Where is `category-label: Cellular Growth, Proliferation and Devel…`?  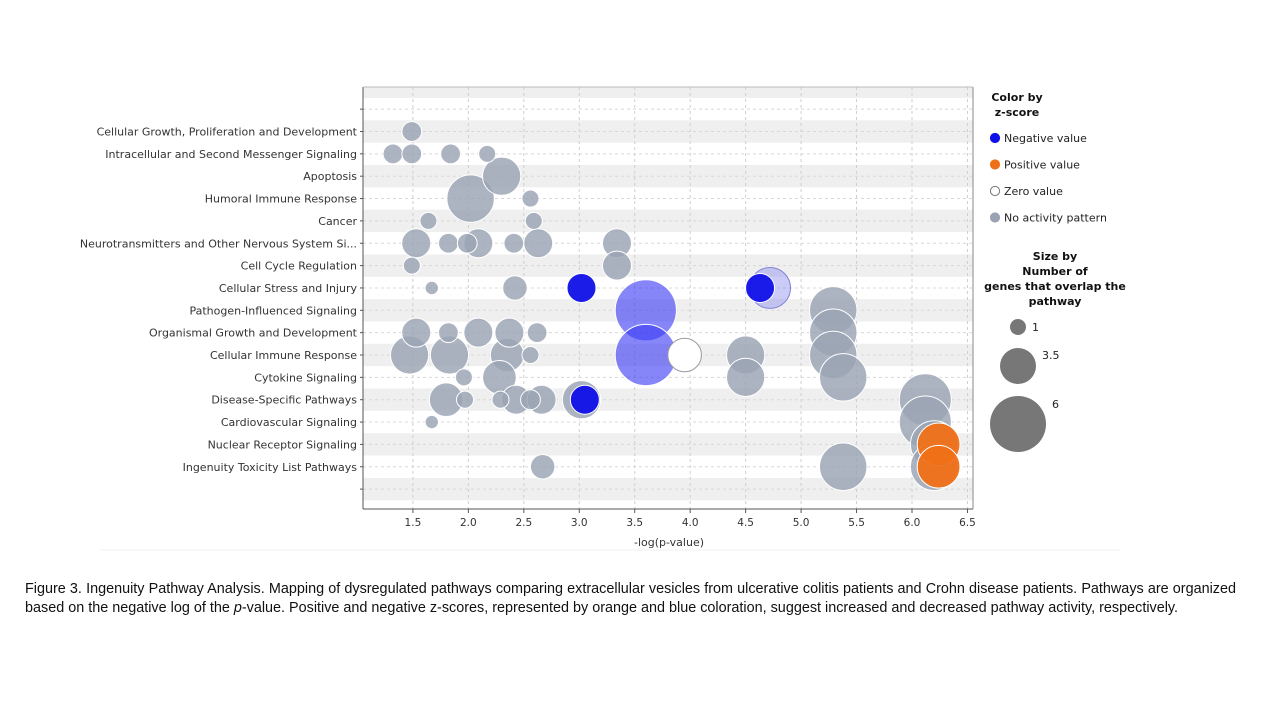
category-label: Cellular Growth, Proliferation and Devel… is located at coordinates (227, 132).